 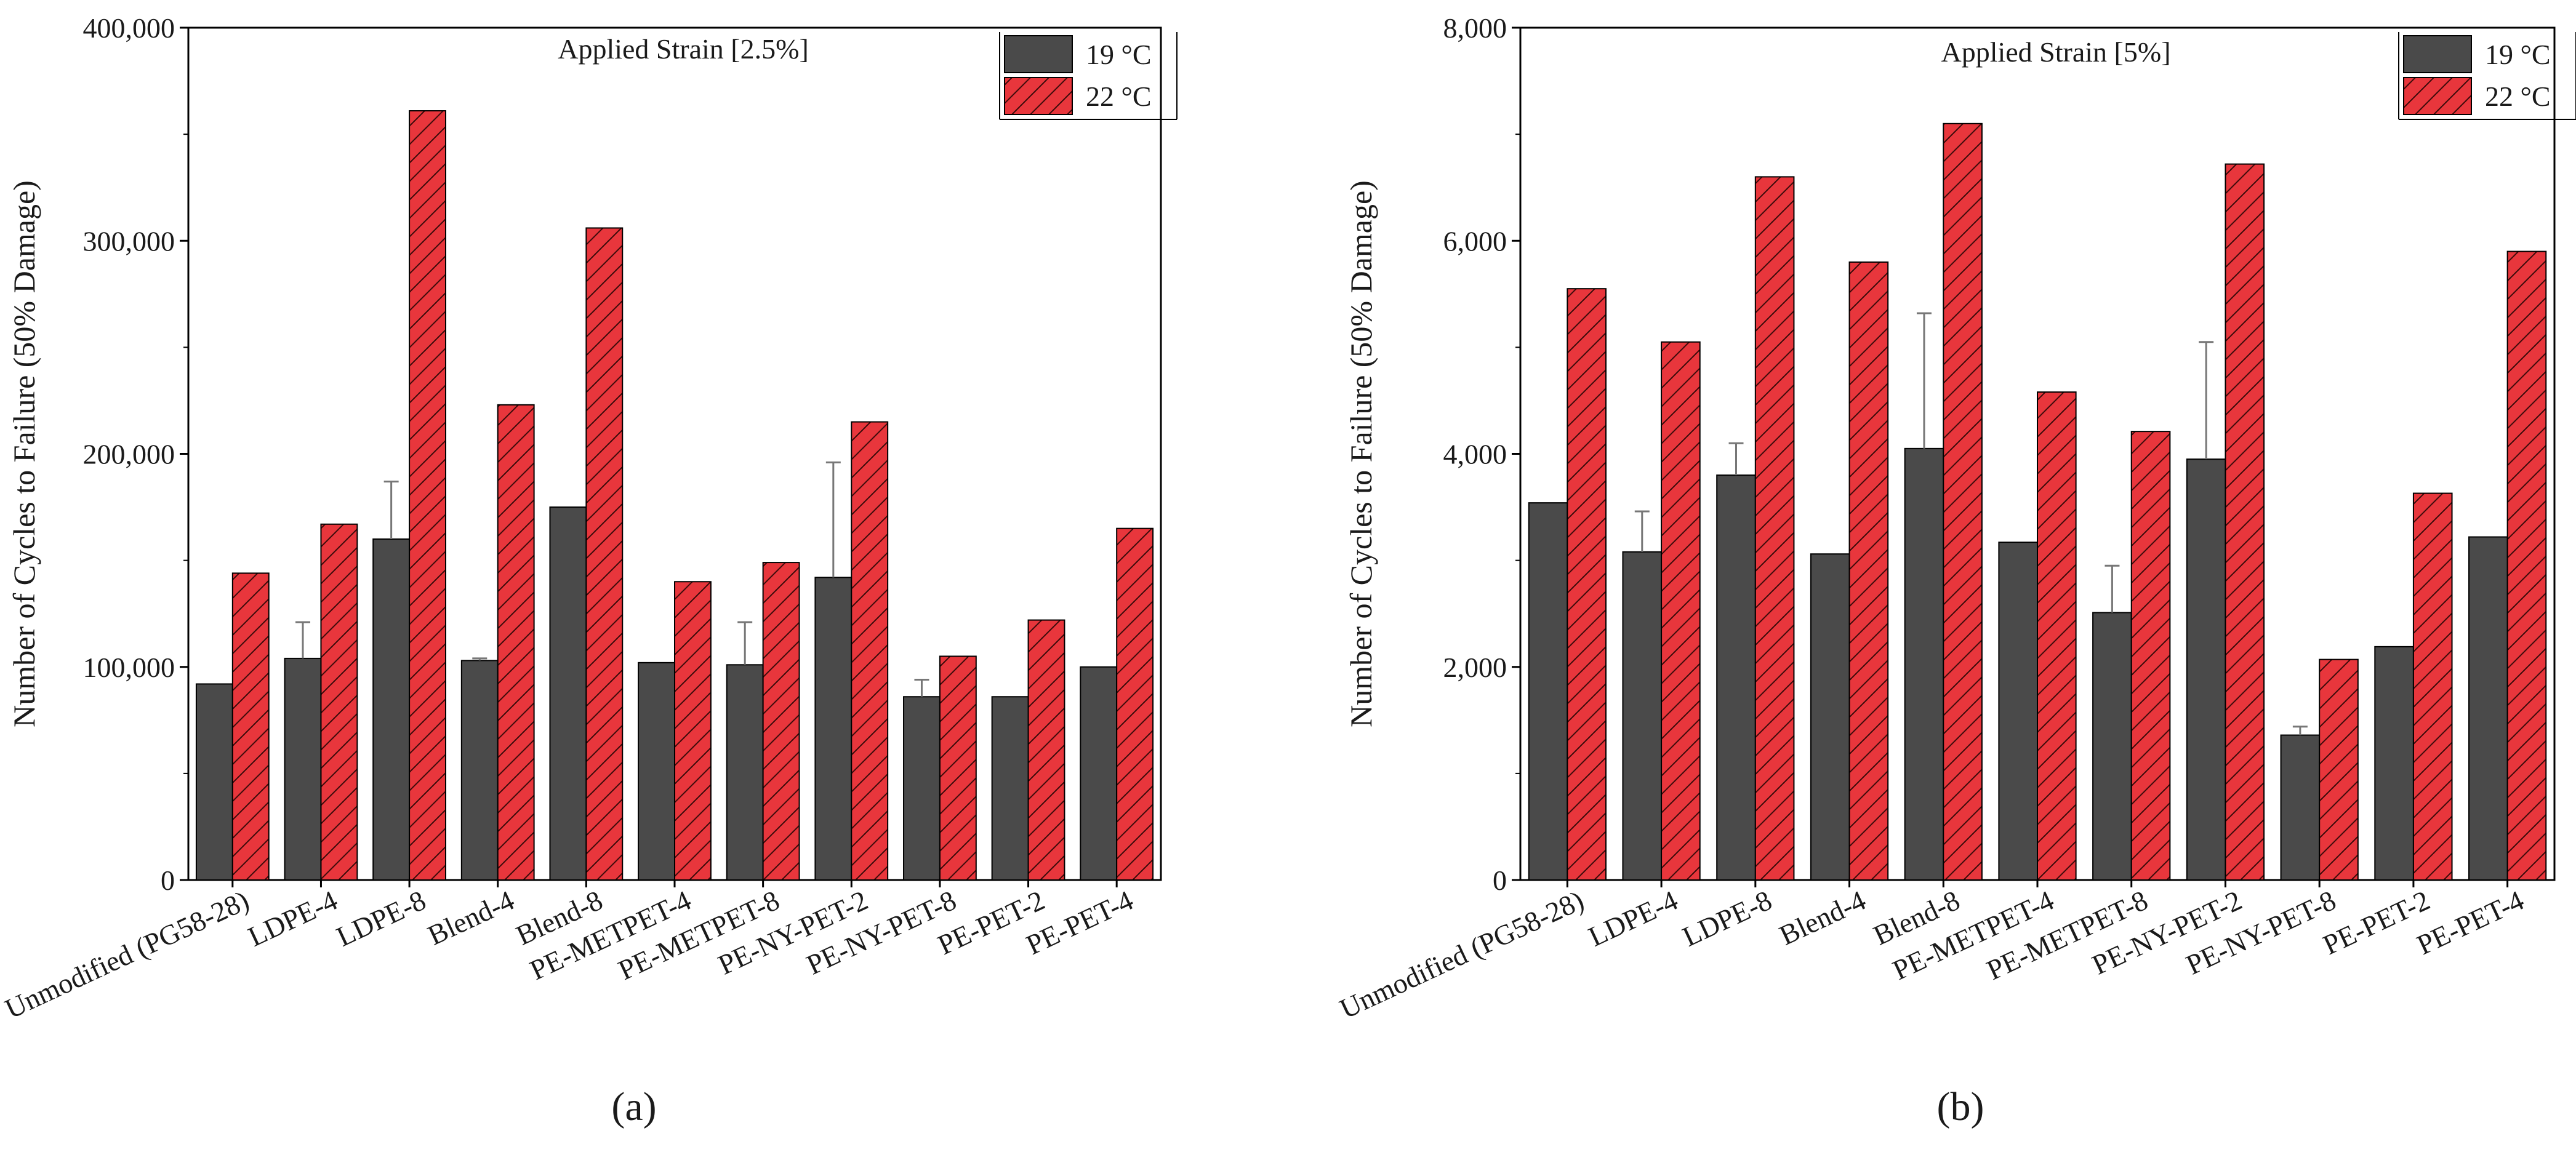 I want to click on x-tick-label: PE-PET-4, so click(x=2470, y=922).